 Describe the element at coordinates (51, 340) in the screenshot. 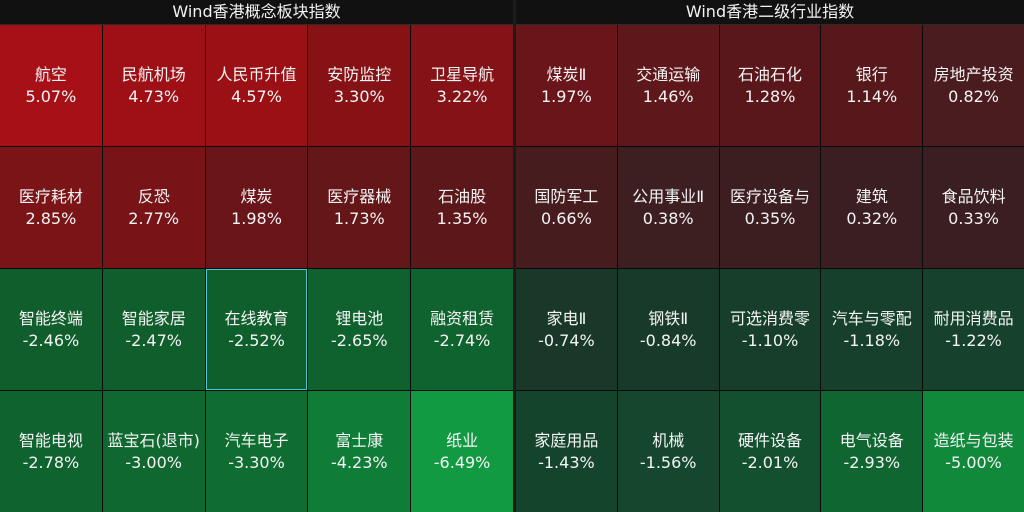

I see `sector-change-percent: -2.46%` at that location.